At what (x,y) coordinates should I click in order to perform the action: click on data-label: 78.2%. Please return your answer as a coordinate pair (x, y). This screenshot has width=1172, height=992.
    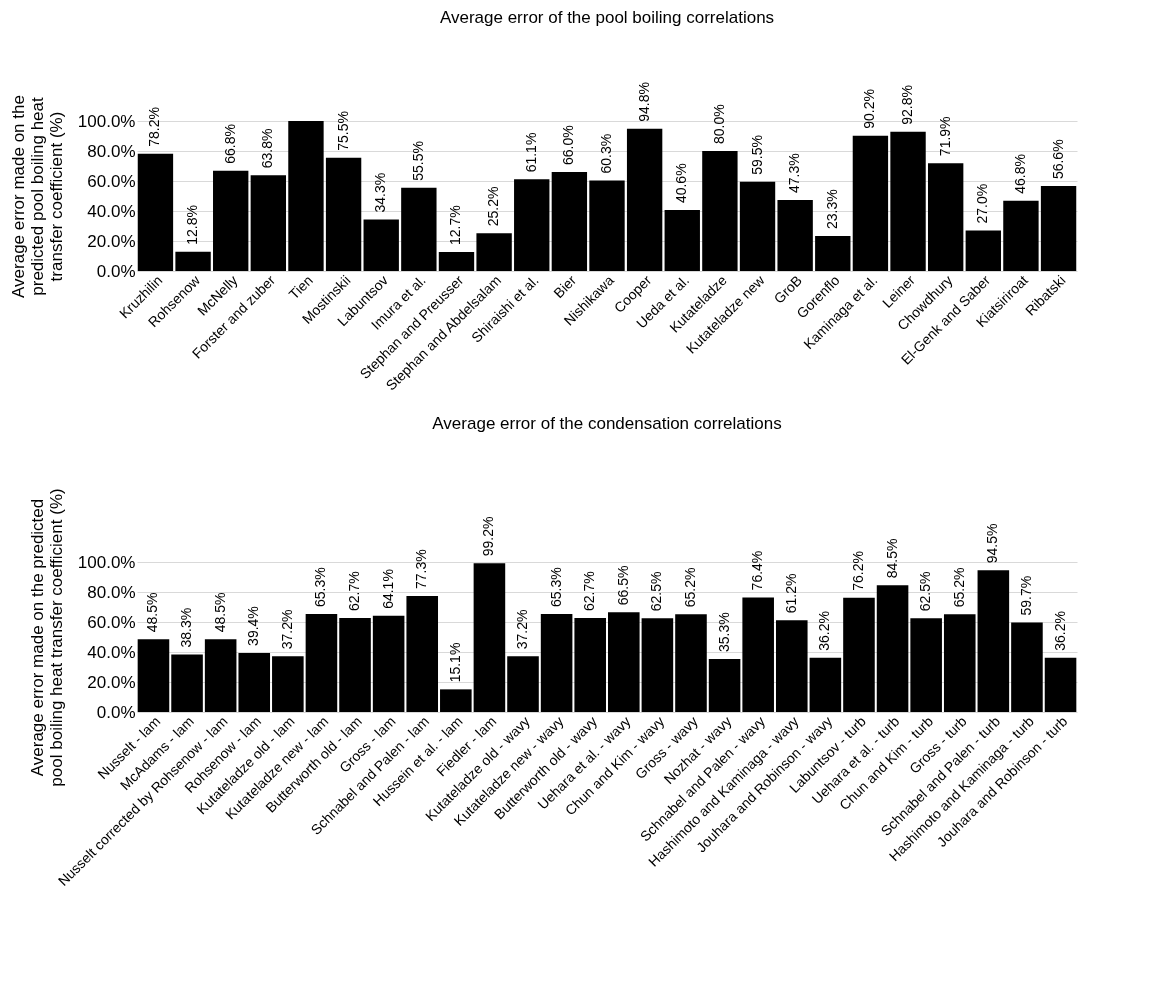
    Looking at the image, I should click on (154, 127).